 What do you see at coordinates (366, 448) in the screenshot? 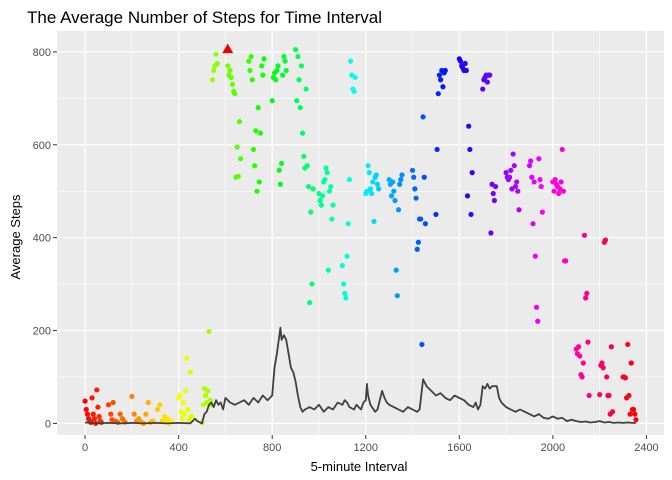
I see `x-tick-label: 1200` at bounding box center [366, 448].